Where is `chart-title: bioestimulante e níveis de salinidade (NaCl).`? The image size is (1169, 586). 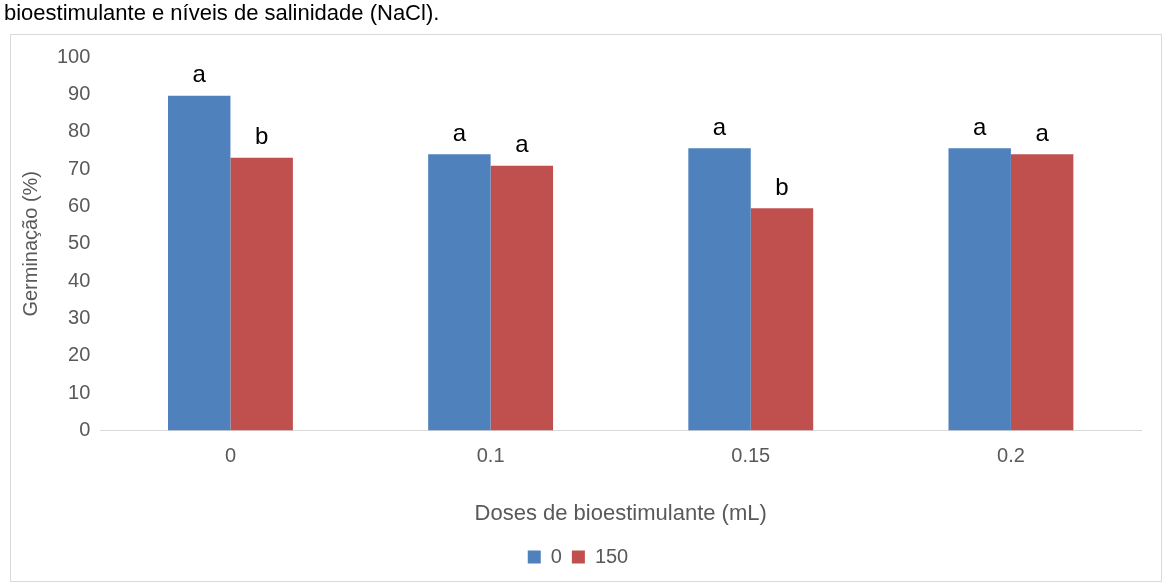 chart-title: bioestimulante e níveis de salinidade (NaCl). is located at coordinates (222, 13).